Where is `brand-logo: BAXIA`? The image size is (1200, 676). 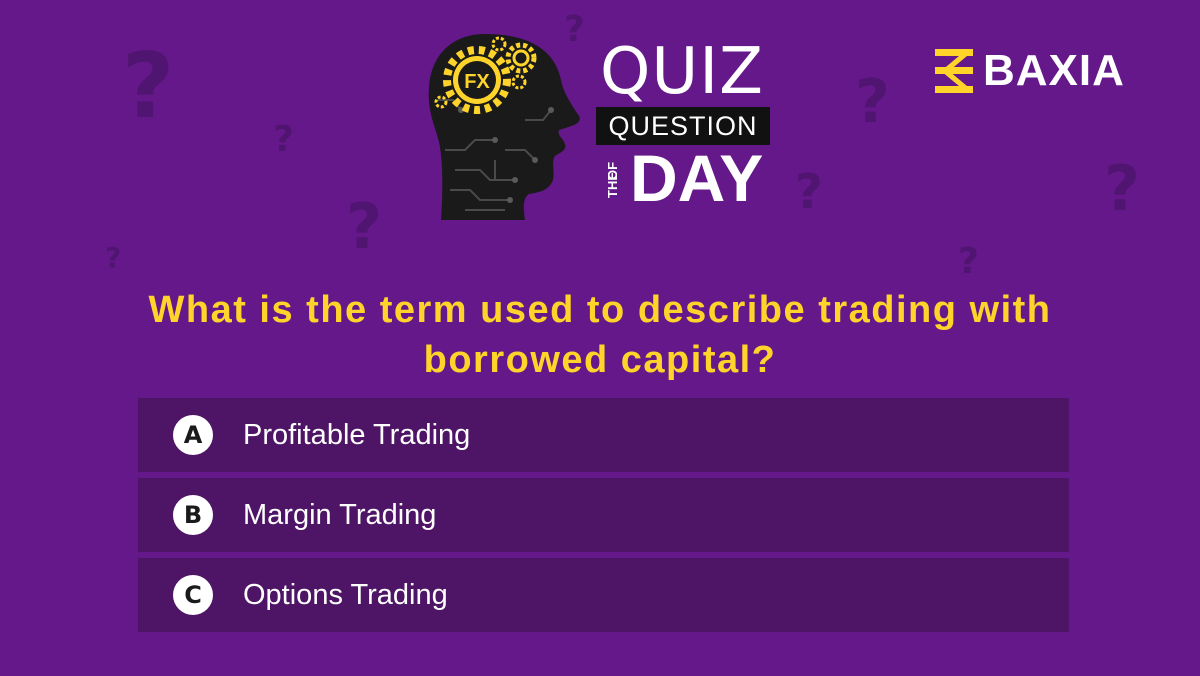 brand-logo: BAXIA is located at coordinates (1030, 70).